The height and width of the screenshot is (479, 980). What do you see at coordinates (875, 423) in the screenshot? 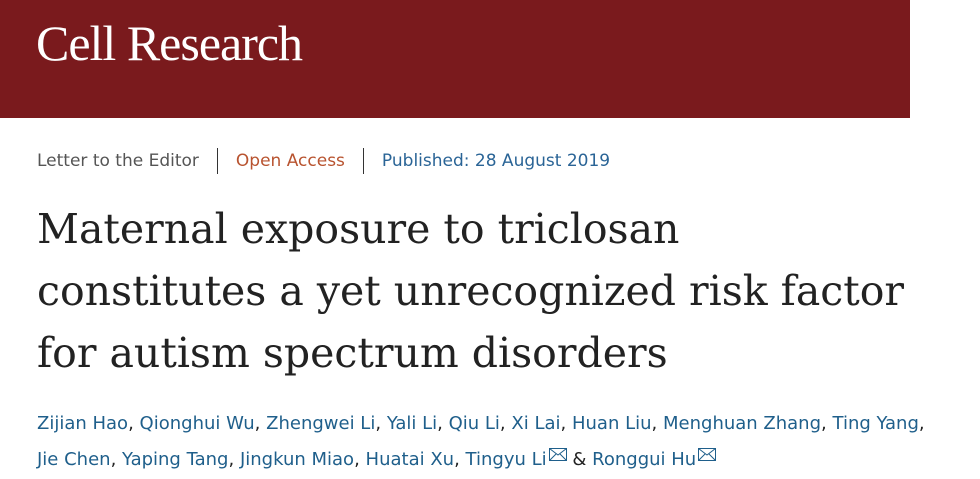
I see `author-name: Ting Yang` at bounding box center [875, 423].